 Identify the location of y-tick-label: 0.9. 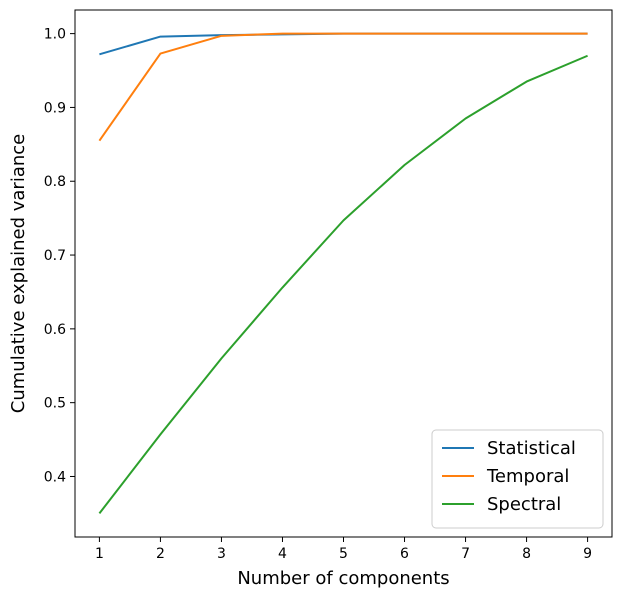
(55, 108).